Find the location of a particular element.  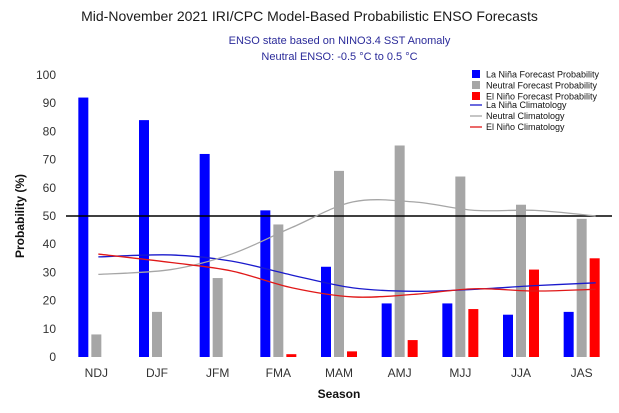

bar-el-nino-fma is located at coordinates (291, 355).